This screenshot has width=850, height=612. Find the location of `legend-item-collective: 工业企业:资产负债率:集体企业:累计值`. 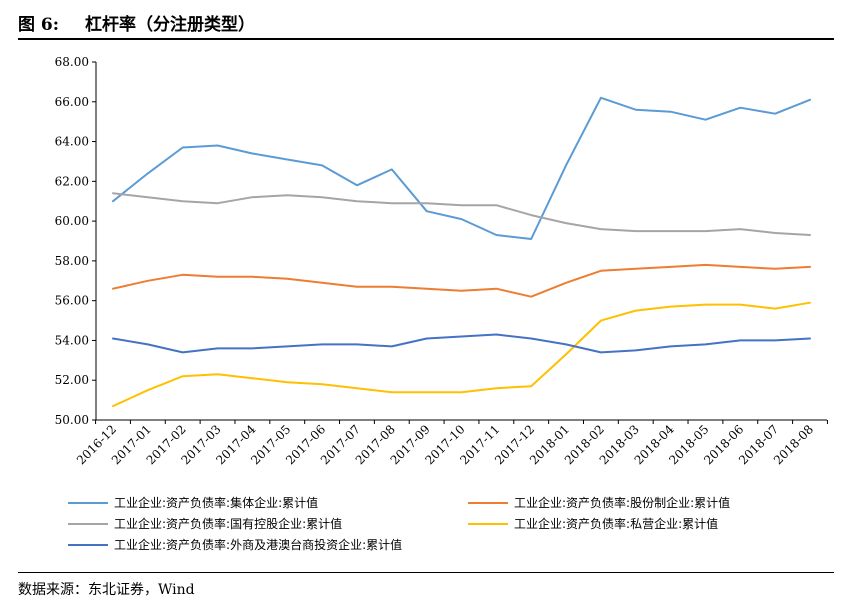

legend-item-collective: 工业企业:资产负债率:集体企业:累计值 is located at coordinates (193, 502).